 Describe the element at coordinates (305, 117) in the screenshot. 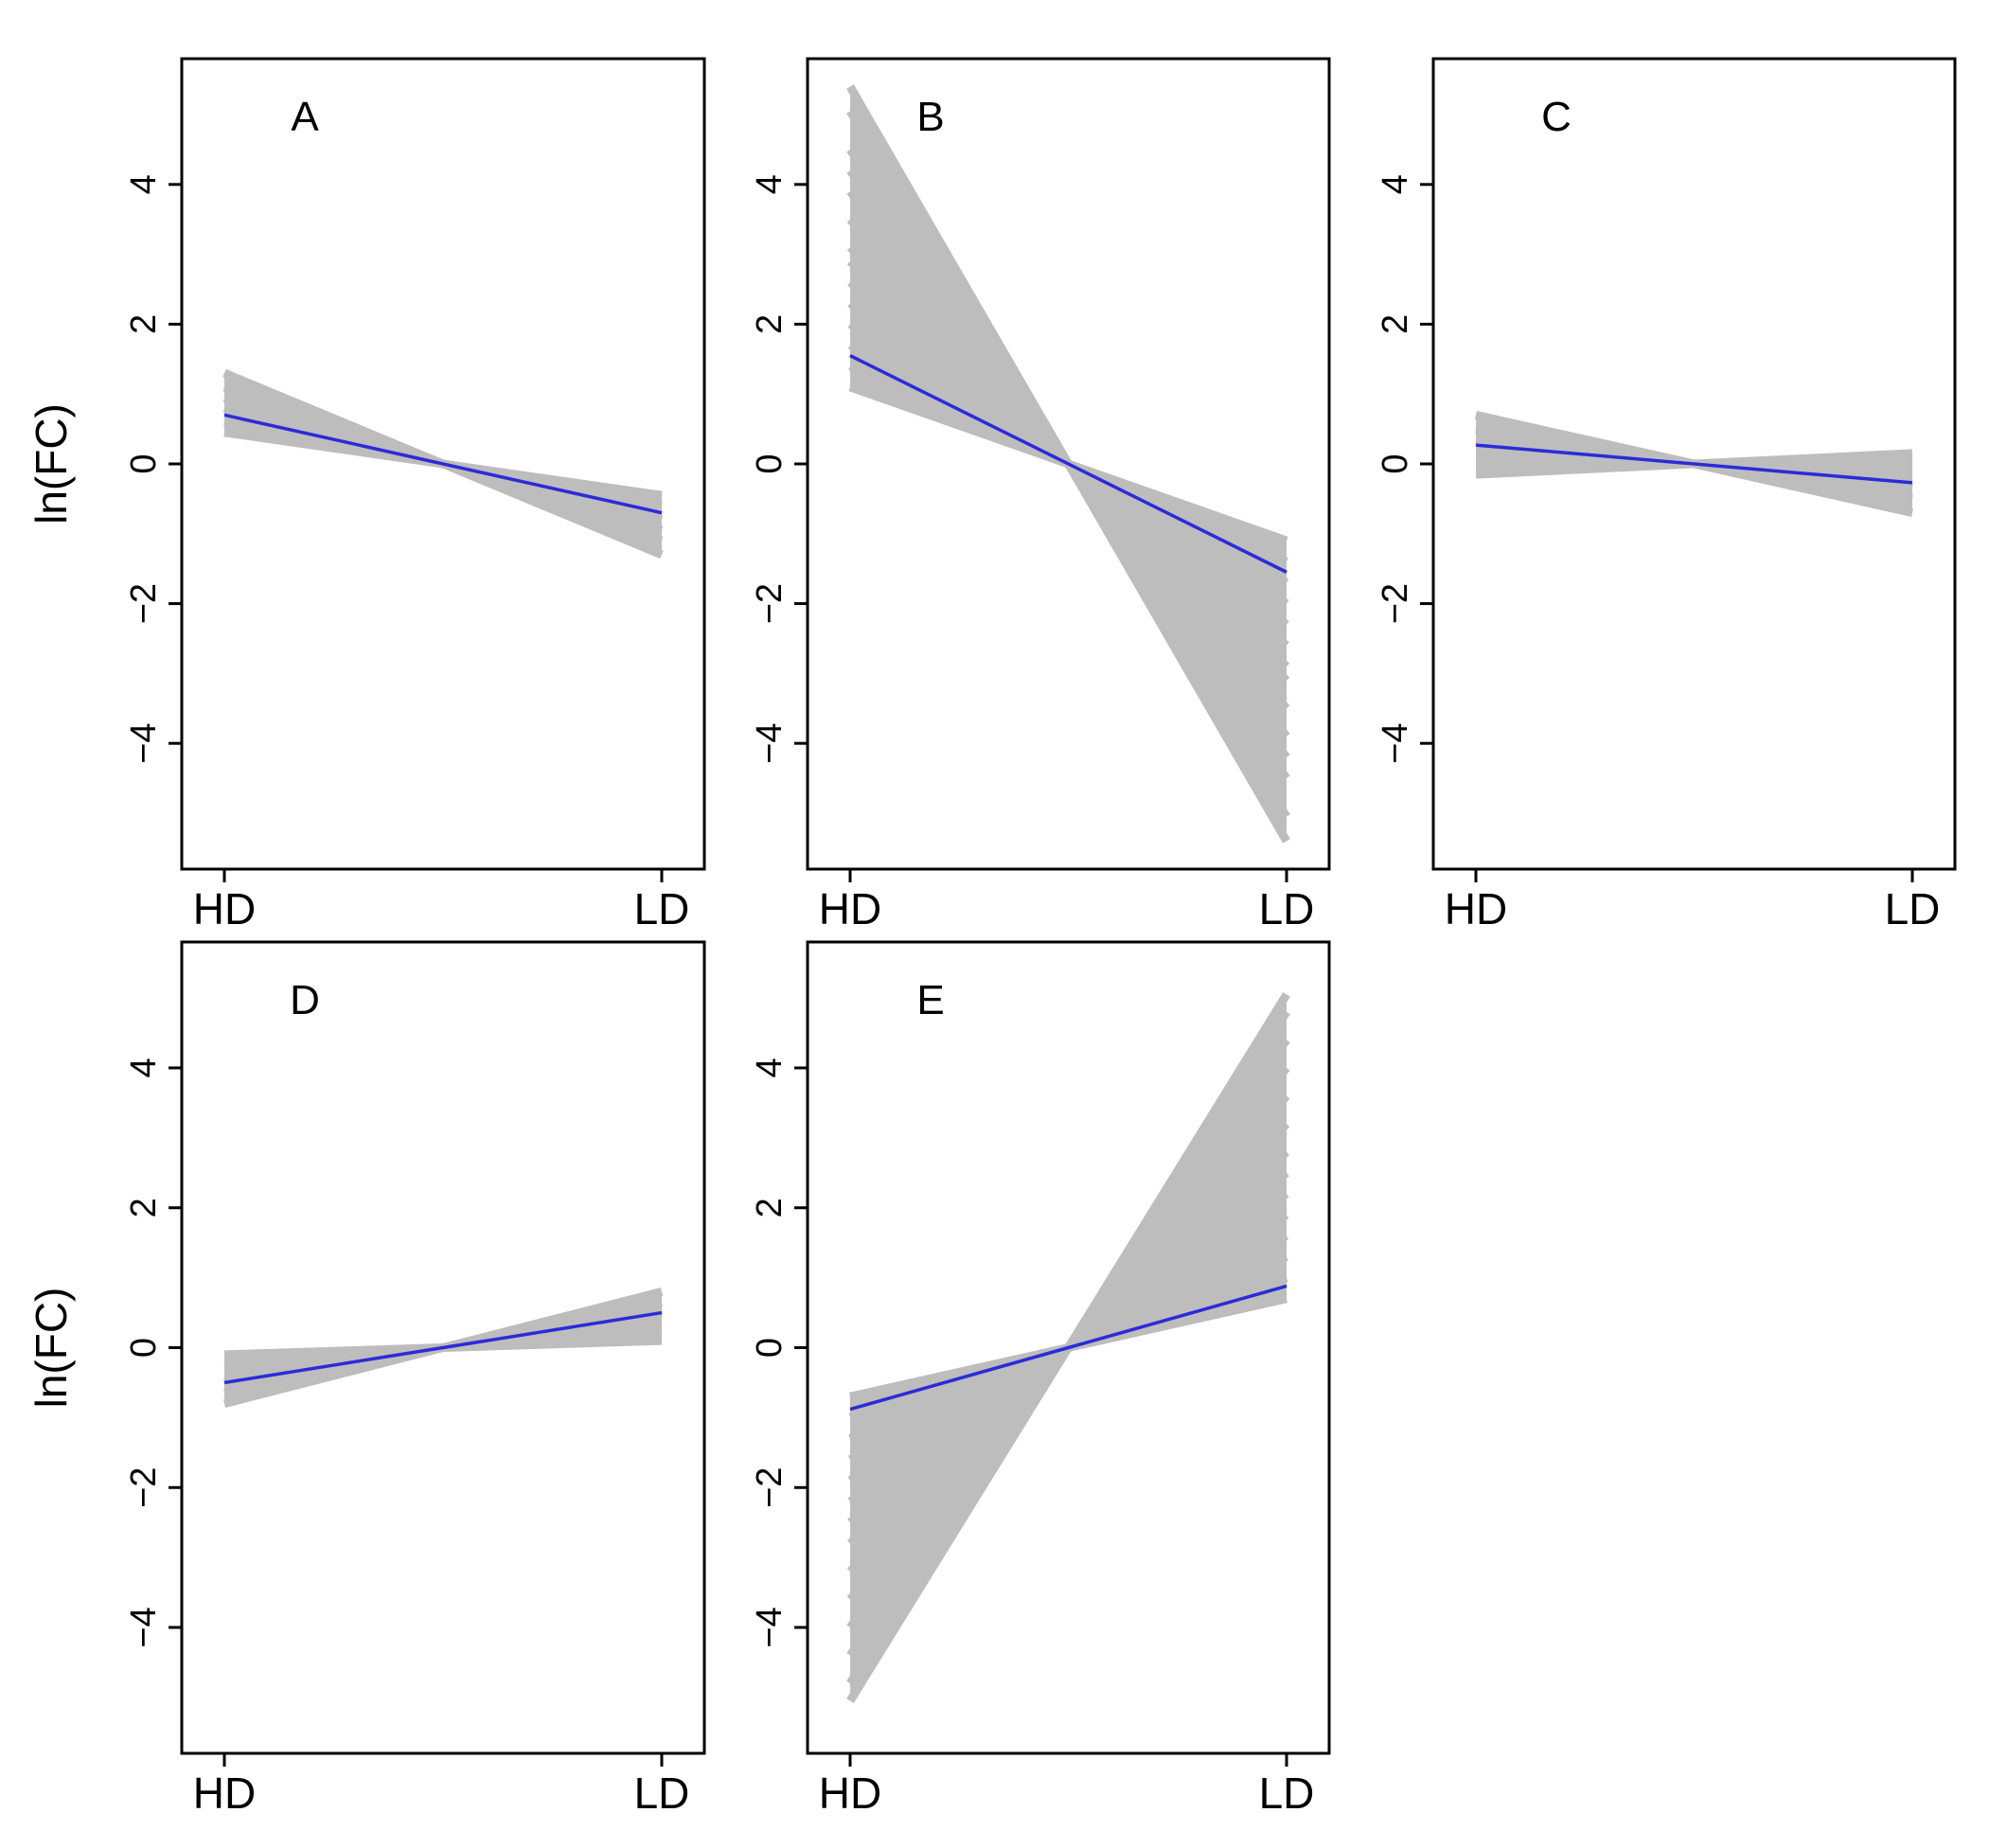

I see `panel-label: A` at that location.